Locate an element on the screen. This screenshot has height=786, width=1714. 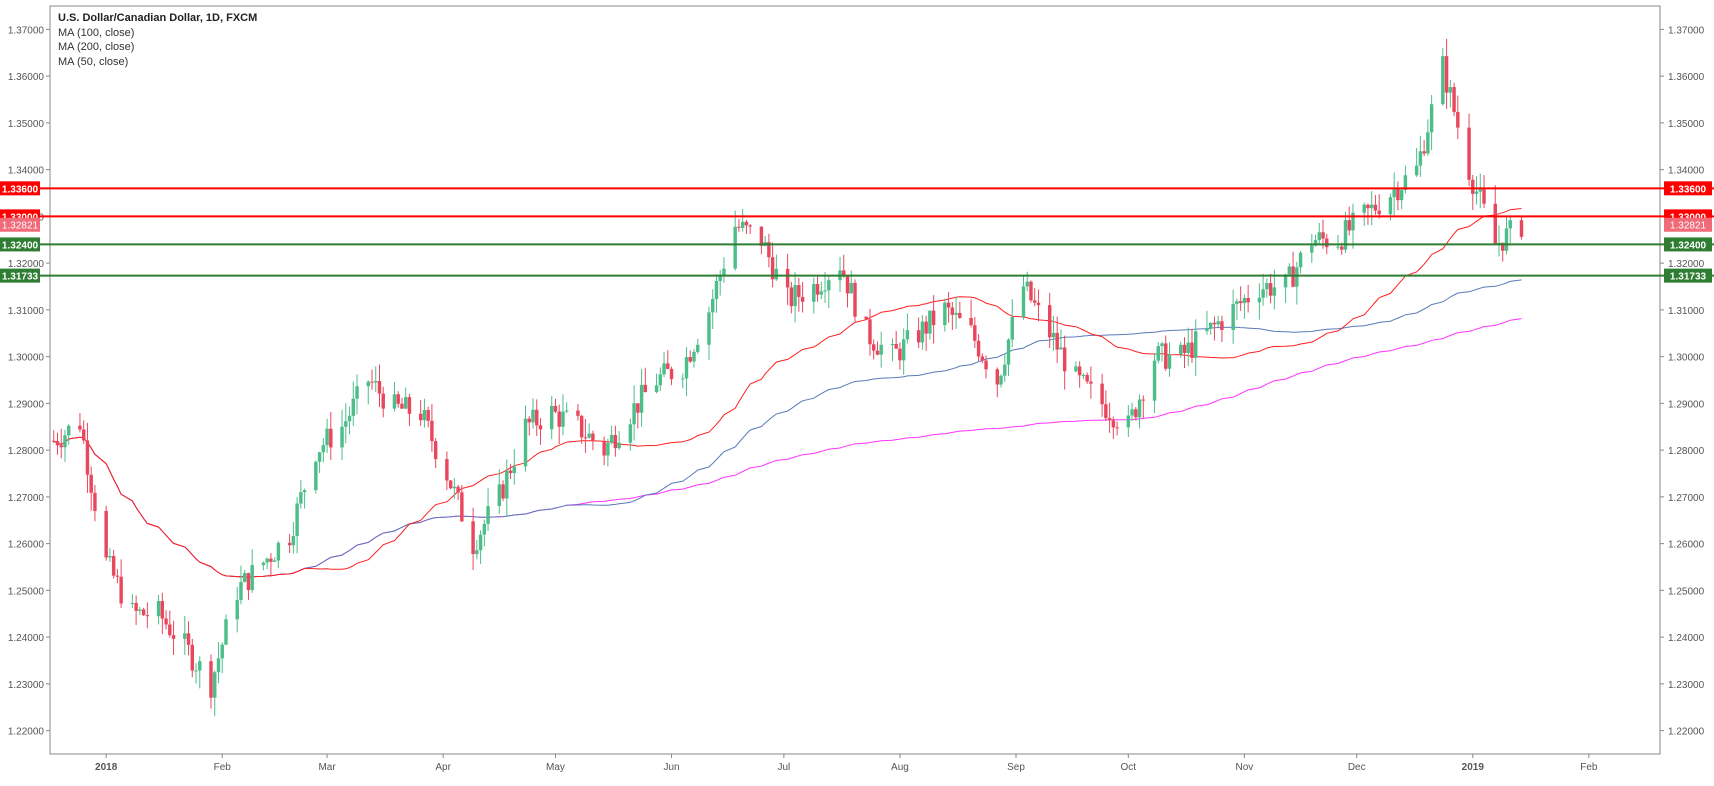
x-tick-label: Mar is located at coordinates (327, 767).